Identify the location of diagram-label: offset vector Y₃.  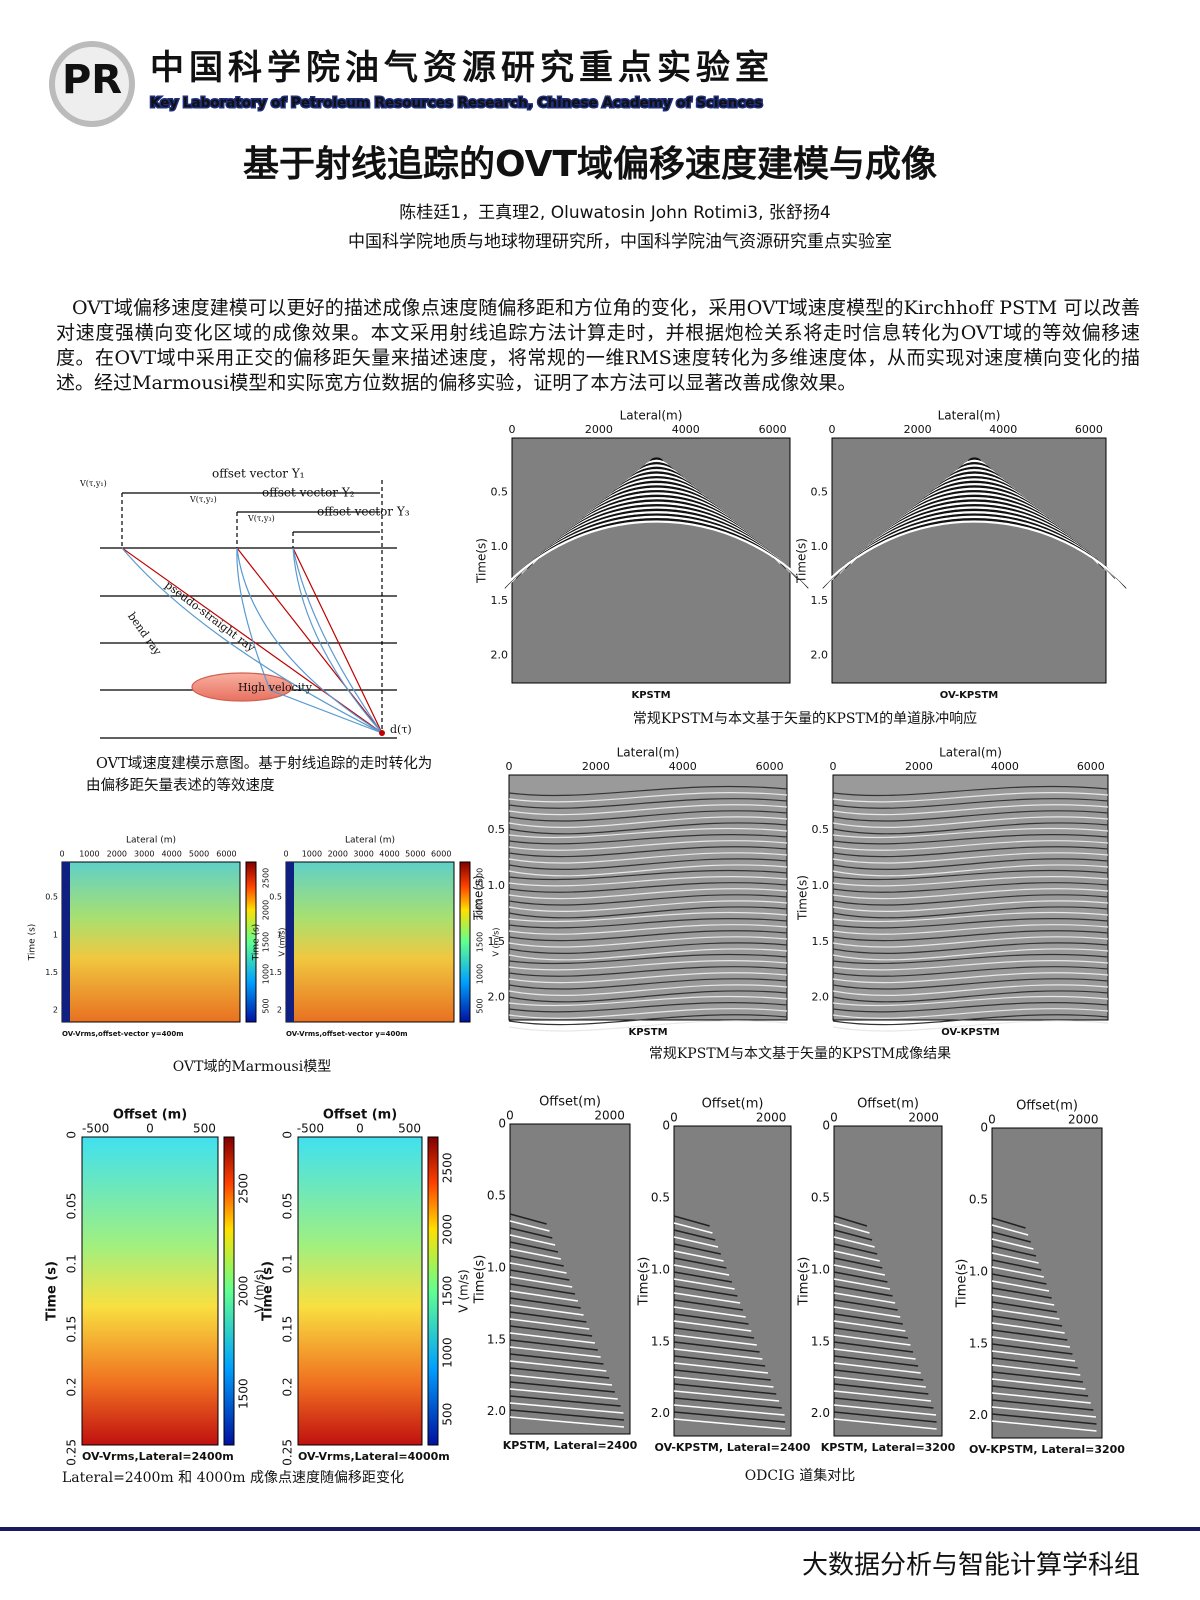
(363, 512).